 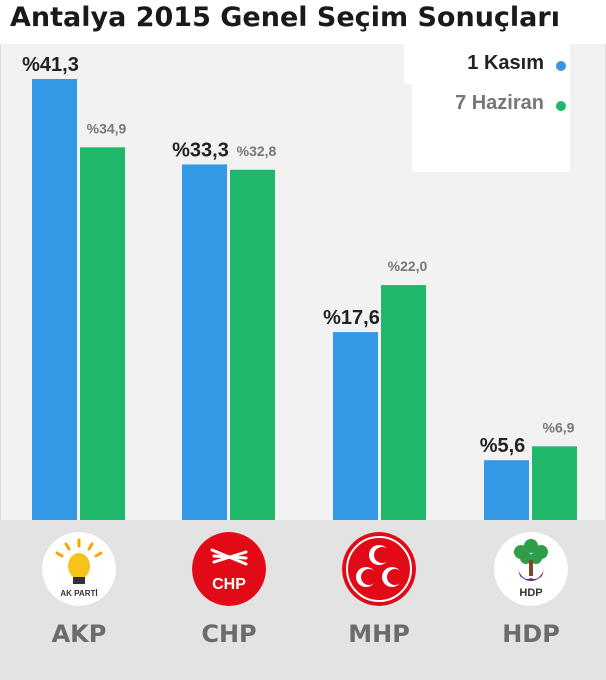 I want to click on chp-logo: CHP, so click(x=229, y=569).